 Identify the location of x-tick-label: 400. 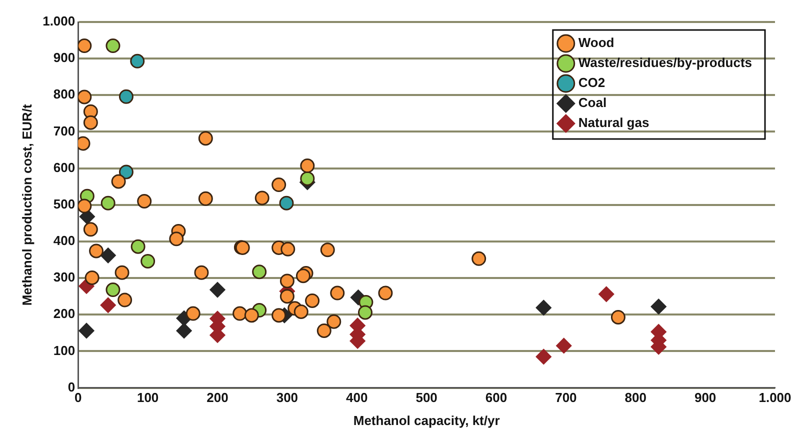
(357, 398).